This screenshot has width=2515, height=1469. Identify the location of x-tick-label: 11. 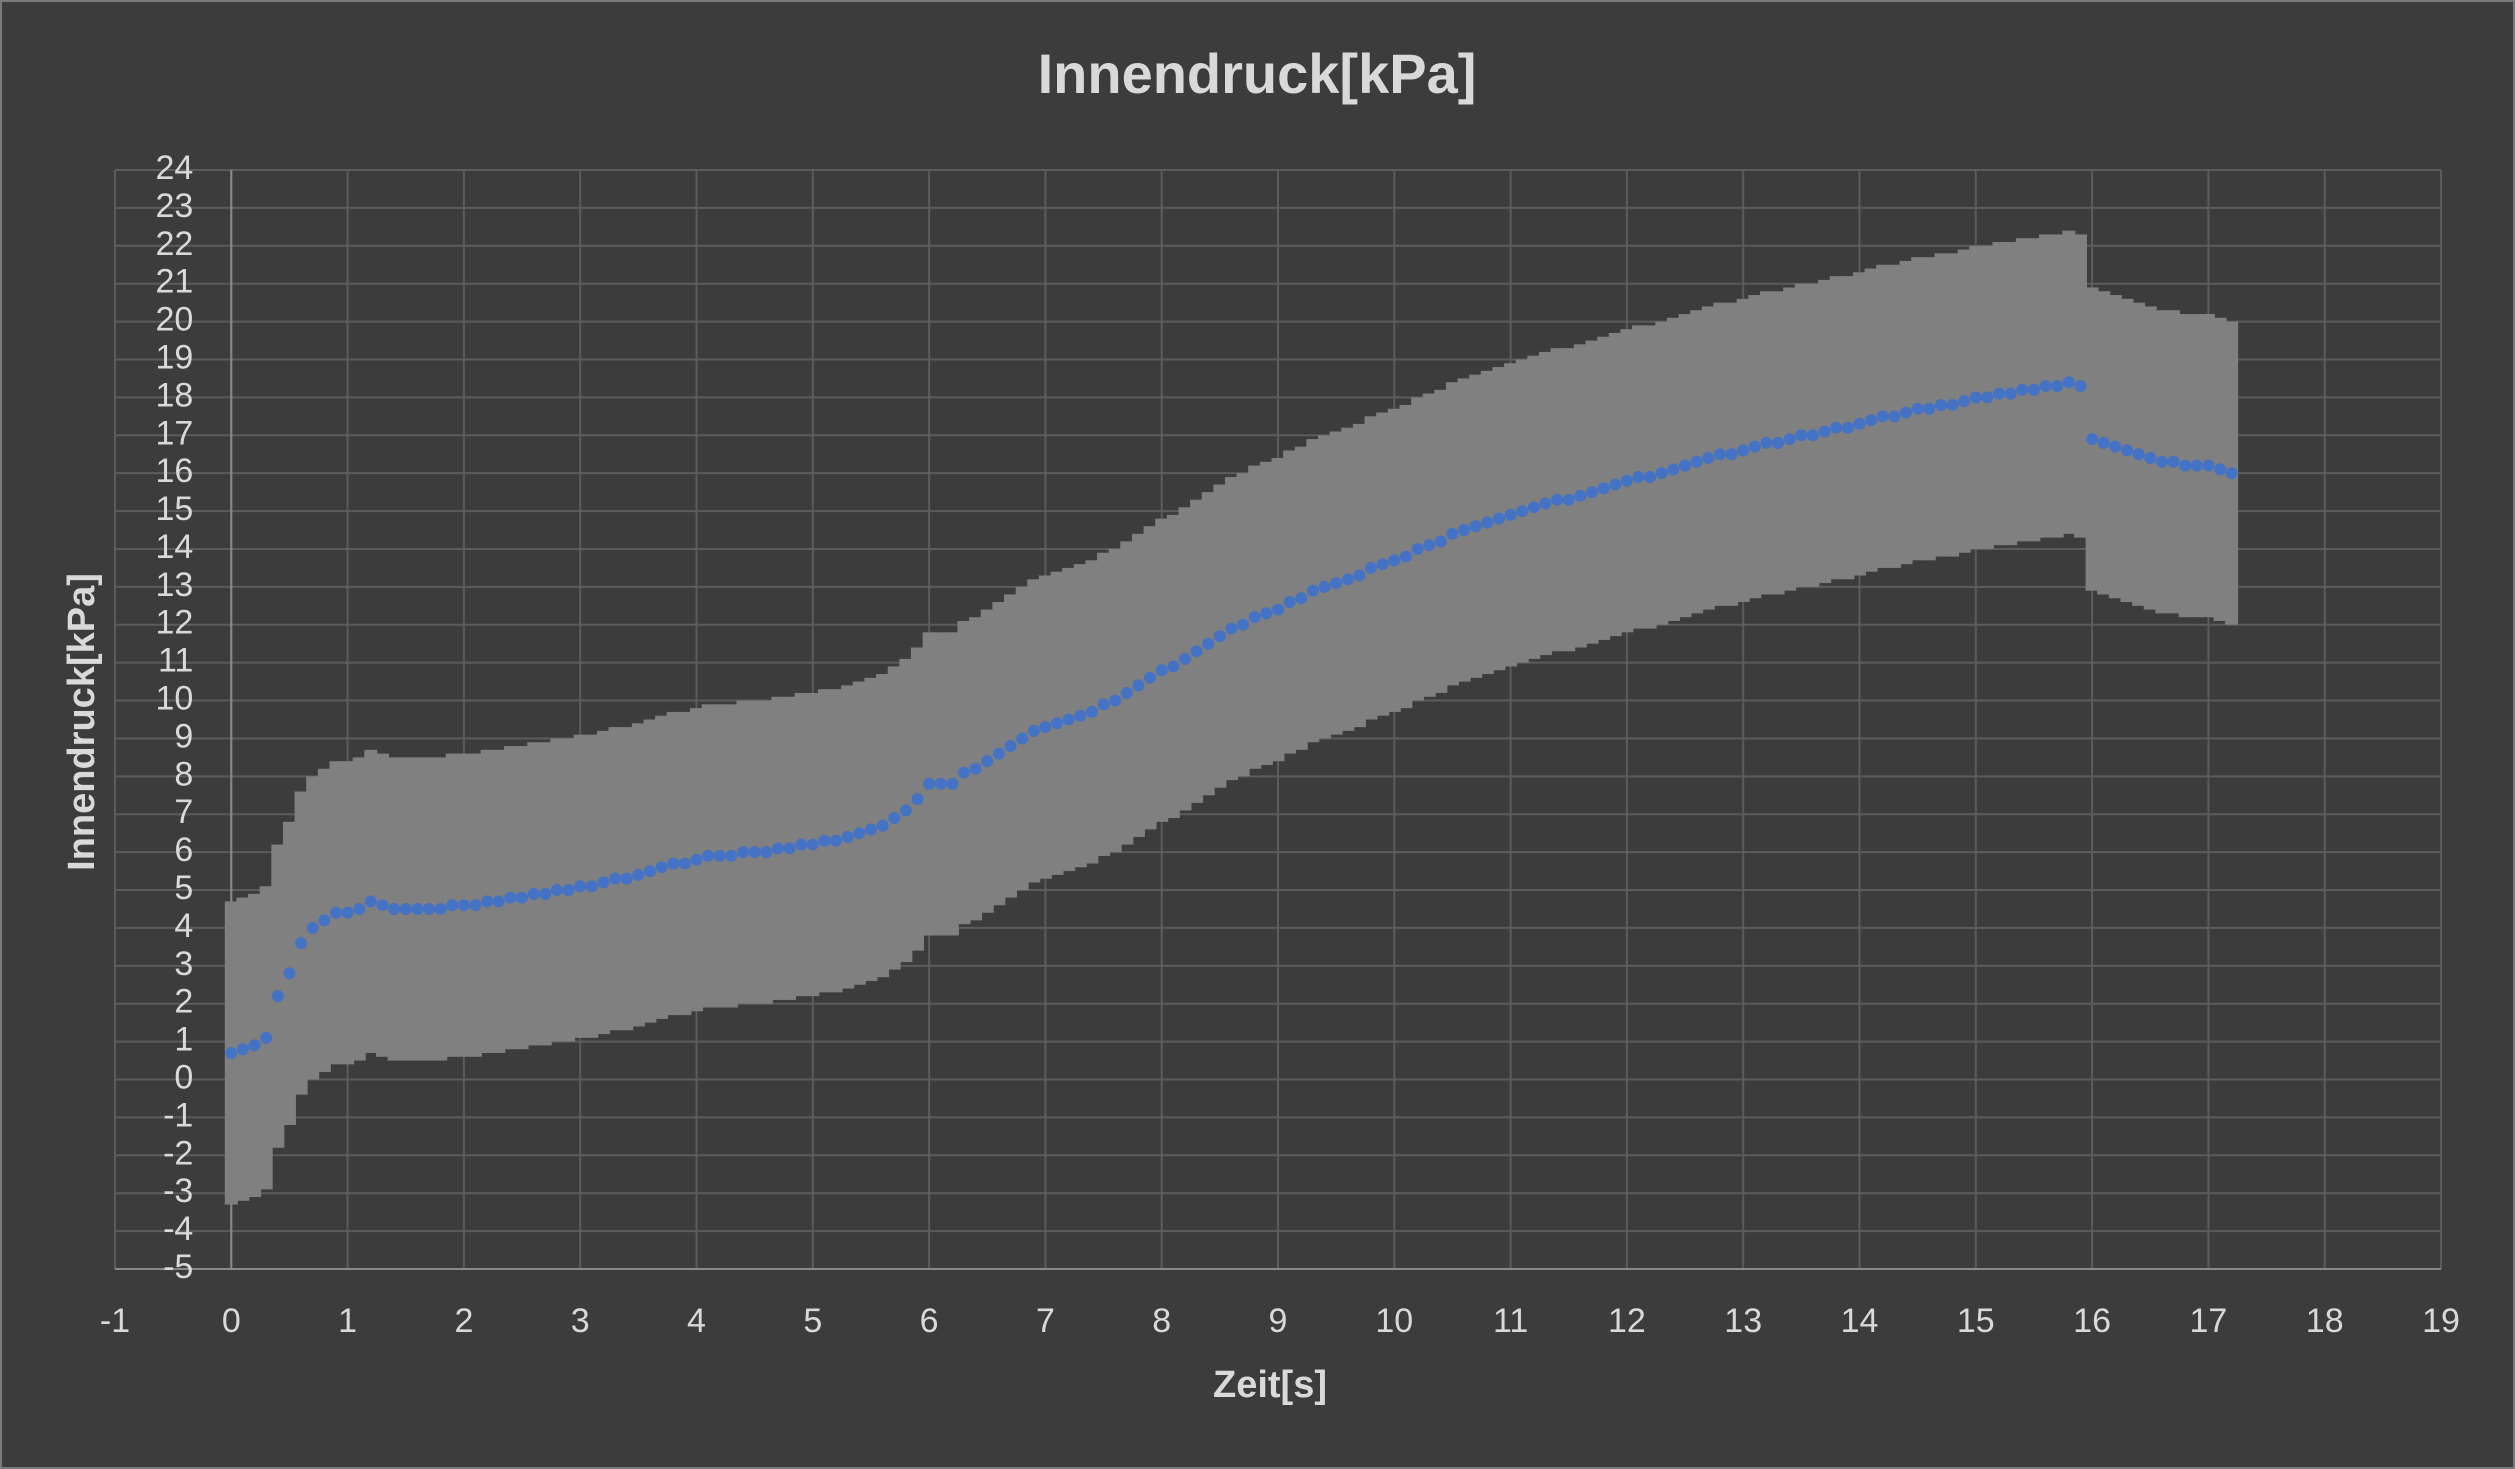
(1510, 1321).